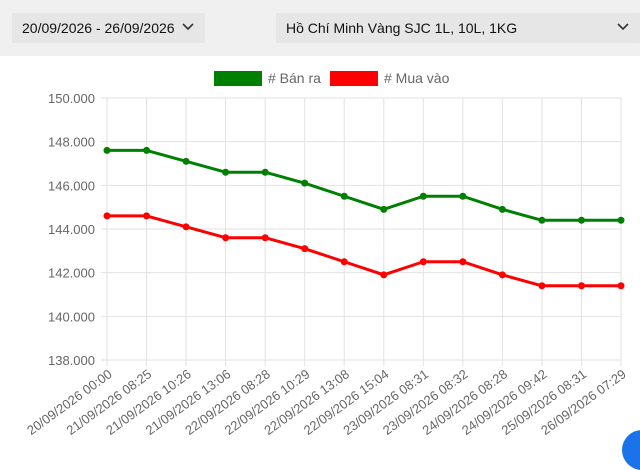 This screenshot has height=470, width=640. Describe the element at coordinates (71, 229) in the screenshot. I see `y-tick-label: 144.000` at that location.